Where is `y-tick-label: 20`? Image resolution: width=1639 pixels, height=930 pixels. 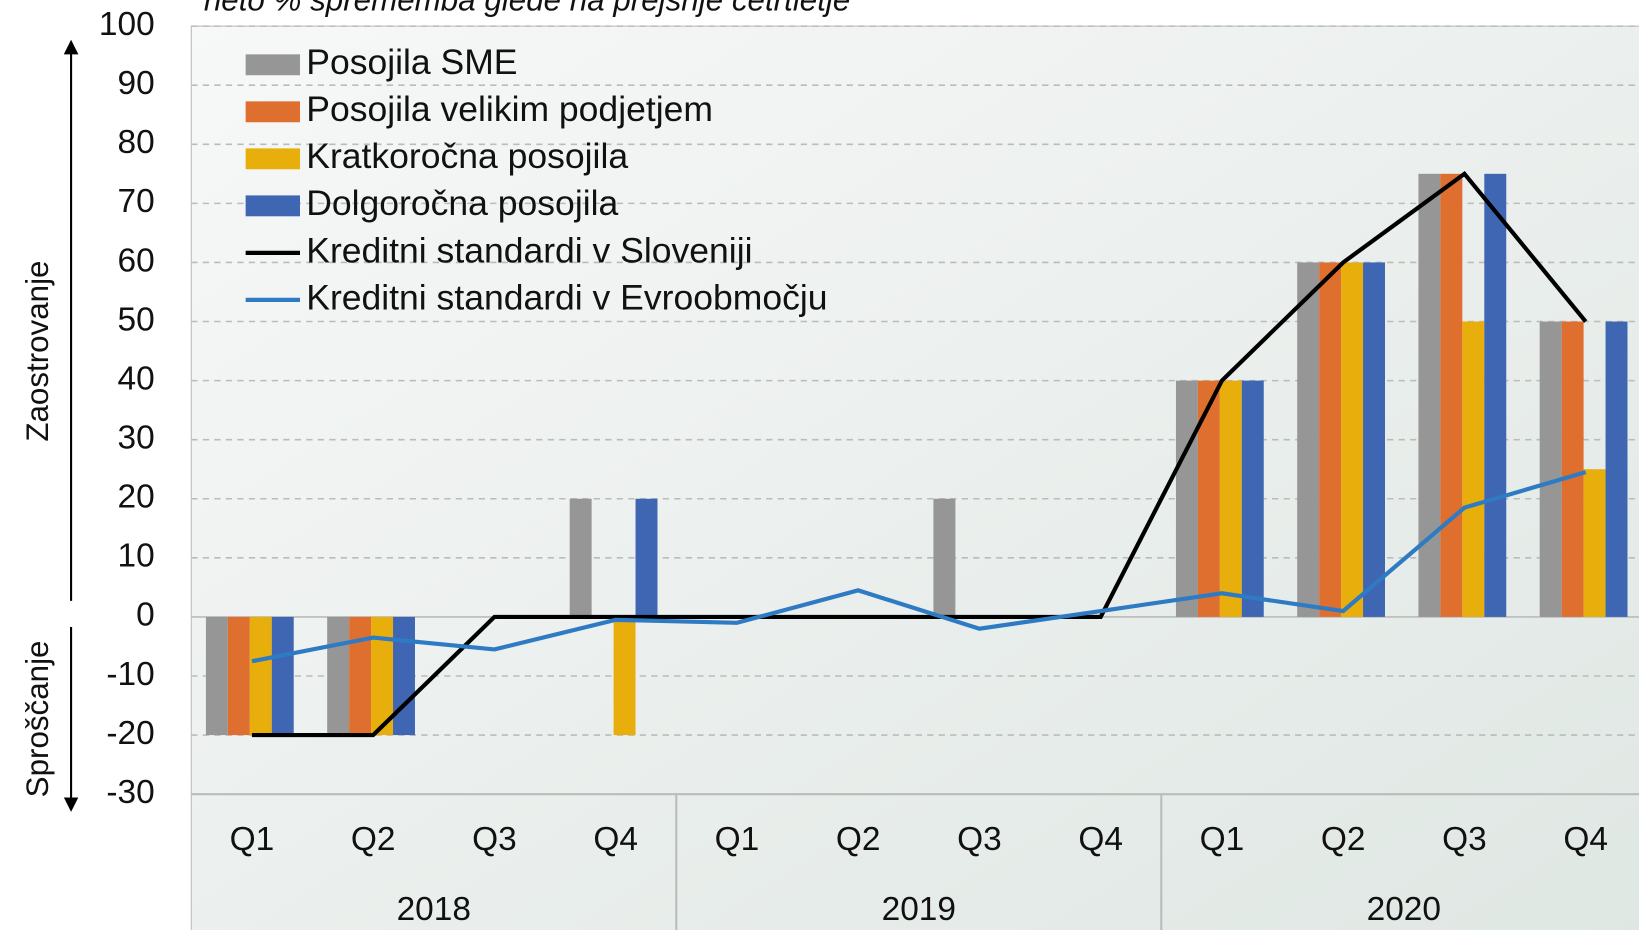
y-tick-label: 20 is located at coordinates (135, 497).